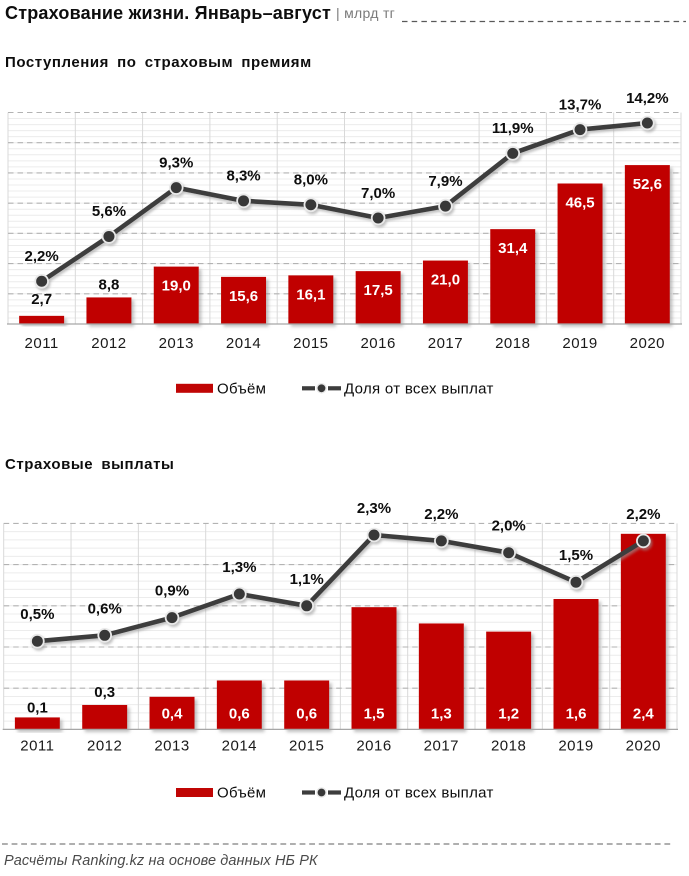  I want to click on svg-text: 7,9%, so click(445, 181).